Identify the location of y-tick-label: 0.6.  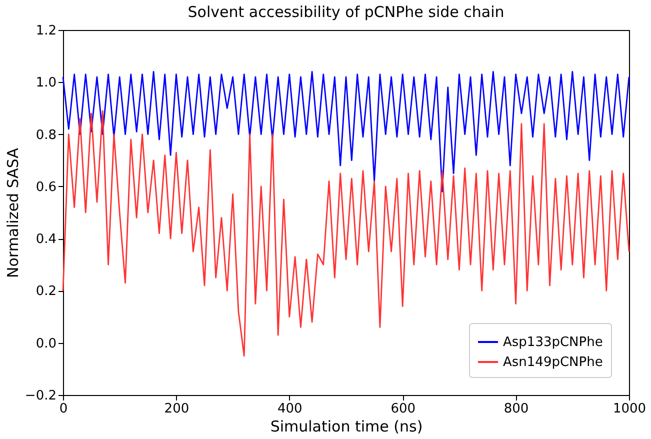
(46, 187).